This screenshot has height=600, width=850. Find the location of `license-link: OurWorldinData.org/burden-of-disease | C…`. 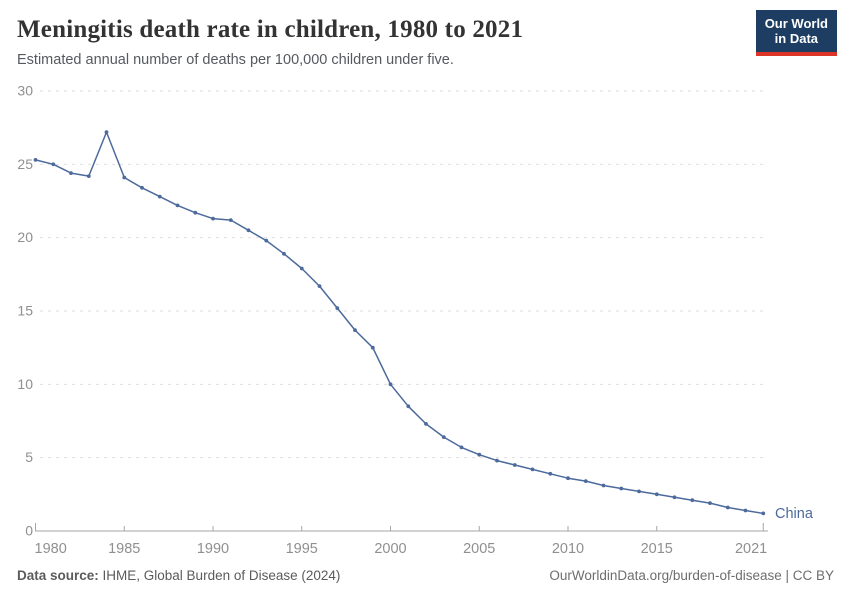

license-link: OurWorldinData.org/burden-of-disease | C… is located at coordinates (691, 575).